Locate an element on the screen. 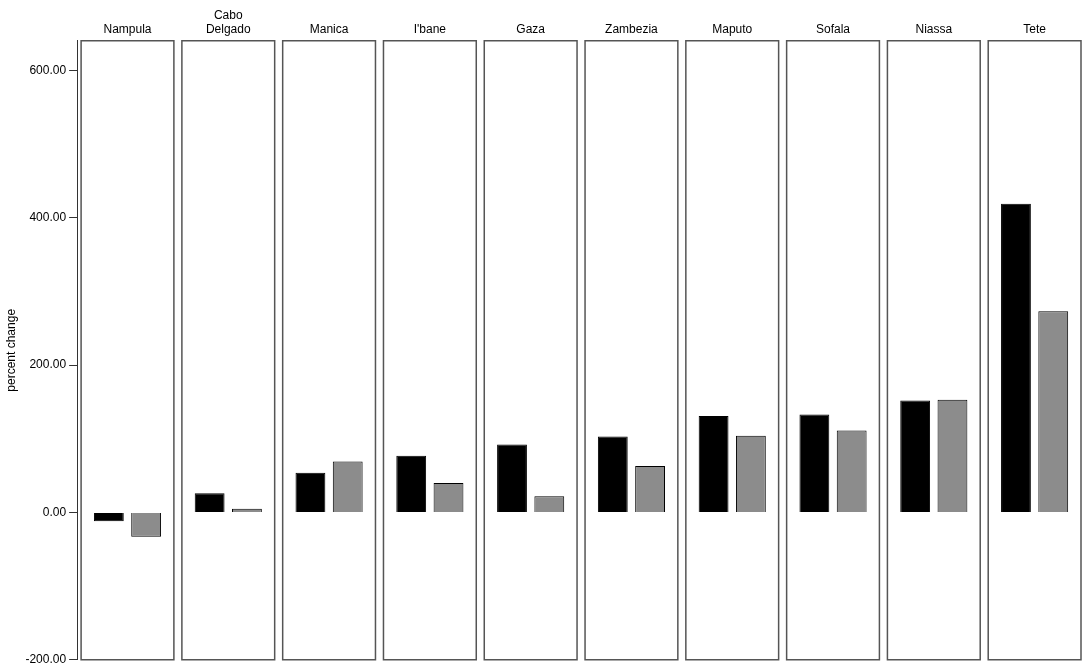 The height and width of the screenshot is (670, 1087). x-tick-label: Nampula is located at coordinates (127, 28).